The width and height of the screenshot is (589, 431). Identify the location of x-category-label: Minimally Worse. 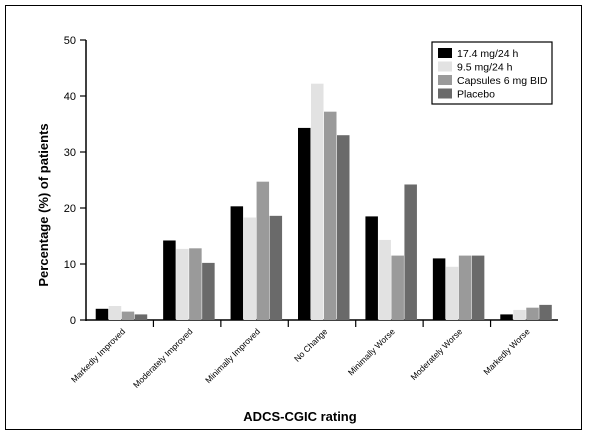
(371, 351).